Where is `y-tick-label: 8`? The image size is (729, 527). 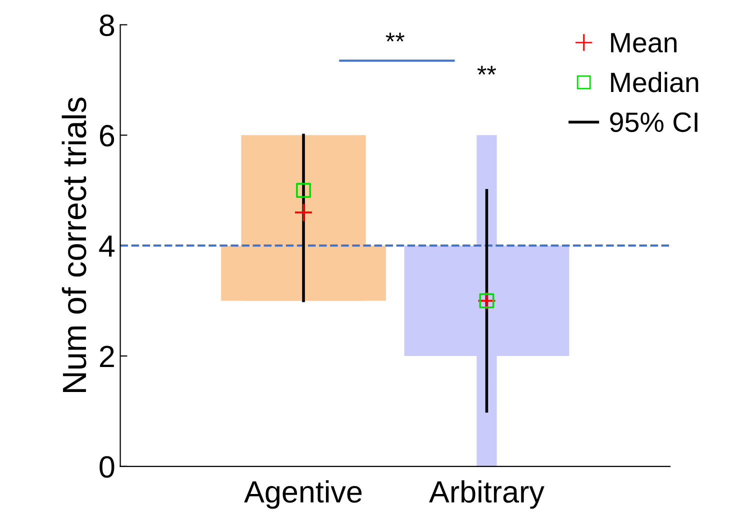
y-tick-label: 8 is located at coordinates (107, 25).